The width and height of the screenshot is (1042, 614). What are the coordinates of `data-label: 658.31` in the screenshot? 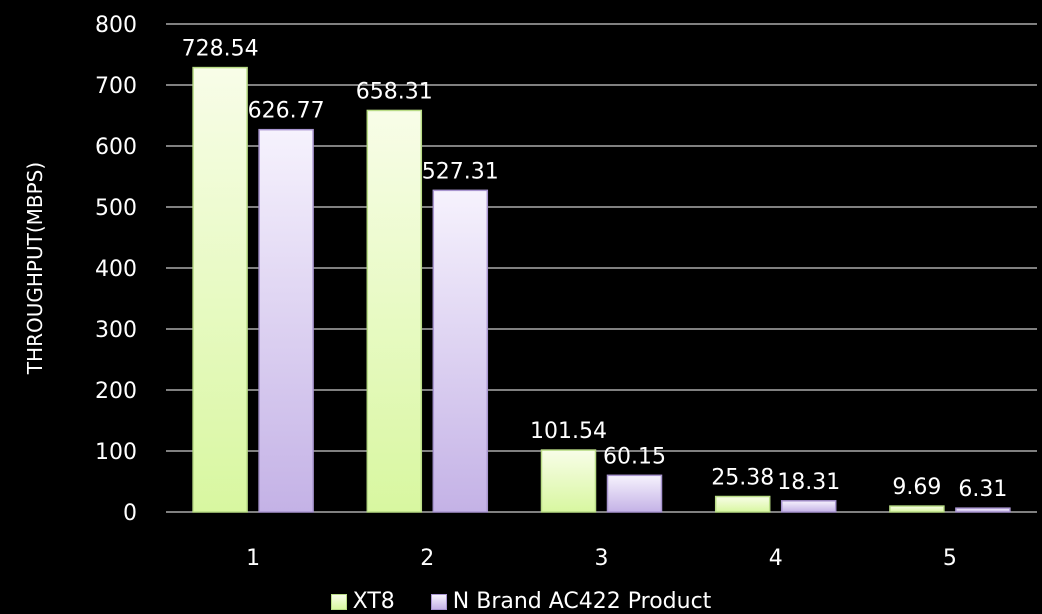 It's located at (394, 91).